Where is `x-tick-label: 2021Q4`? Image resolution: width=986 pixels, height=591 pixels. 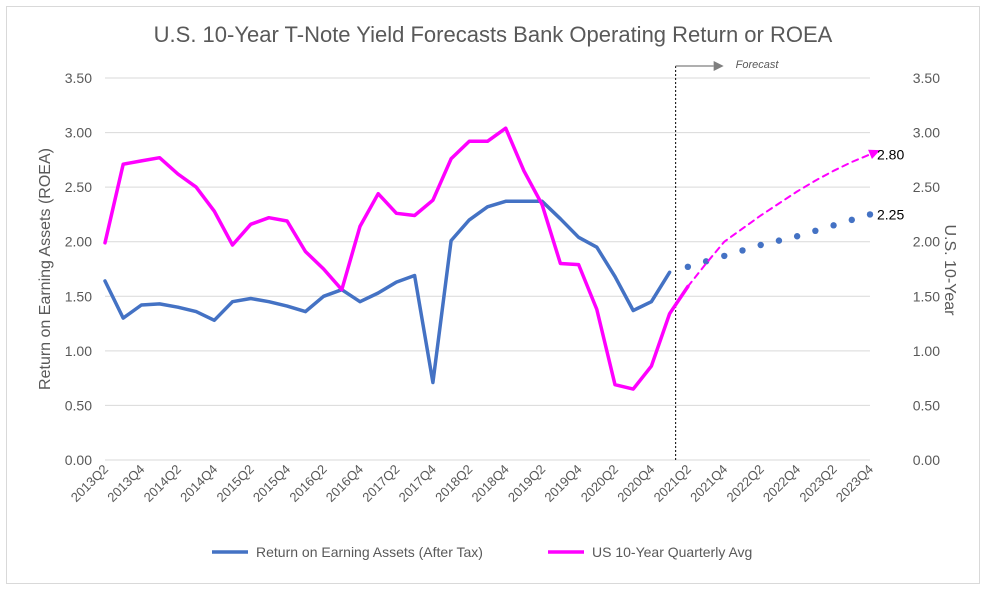
x-tick-label: 2021Q4 is located at coordinates (708, 483).